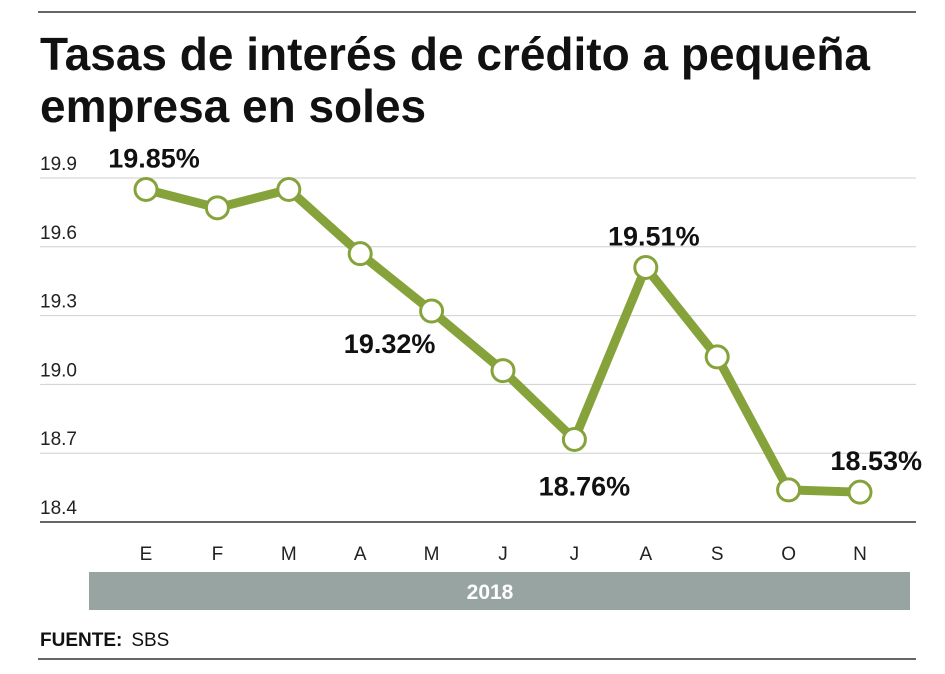 This screenshot has width=945, height=674. What do you see at coordinates (876, 461) in the screenshot?
I see `data-label: 18.53%` at bounding box center [876, 461].